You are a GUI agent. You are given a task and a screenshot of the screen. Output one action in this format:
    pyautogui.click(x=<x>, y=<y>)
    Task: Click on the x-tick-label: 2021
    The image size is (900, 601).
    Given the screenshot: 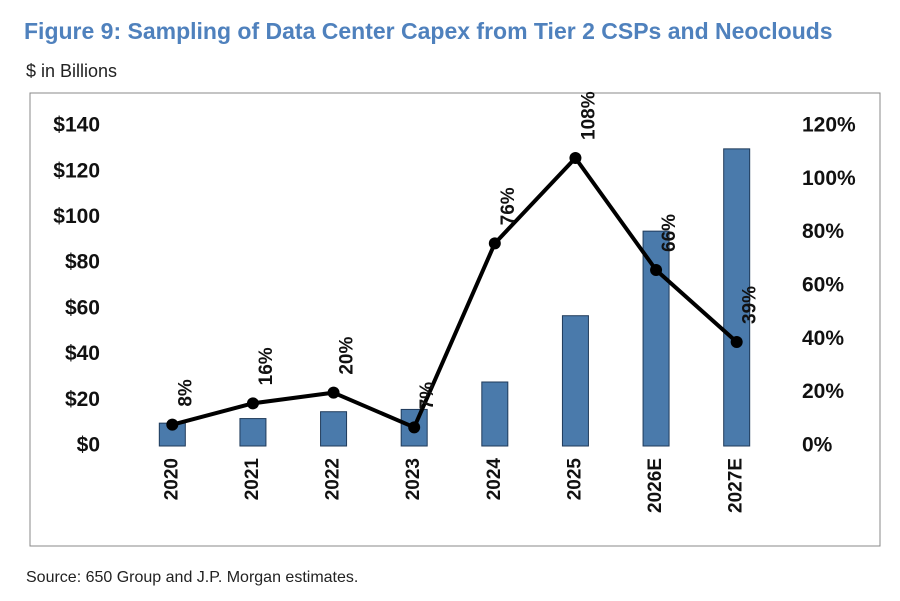 What is the action you would take?
    pyautogui.click(x=252, y=479)
    